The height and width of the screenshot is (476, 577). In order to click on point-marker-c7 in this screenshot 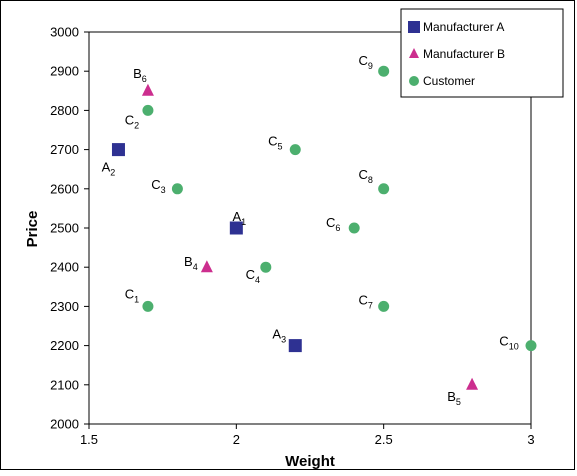, I will do `click(384, 306)`.